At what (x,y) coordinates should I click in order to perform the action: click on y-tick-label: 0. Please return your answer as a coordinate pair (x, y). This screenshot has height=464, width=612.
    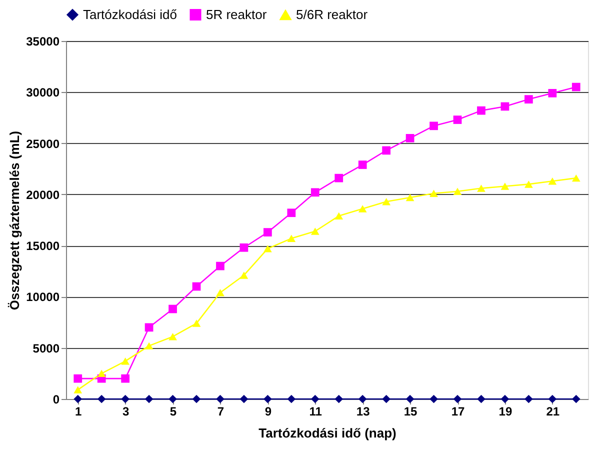
    Looking at the image, I should click on (56, 399).